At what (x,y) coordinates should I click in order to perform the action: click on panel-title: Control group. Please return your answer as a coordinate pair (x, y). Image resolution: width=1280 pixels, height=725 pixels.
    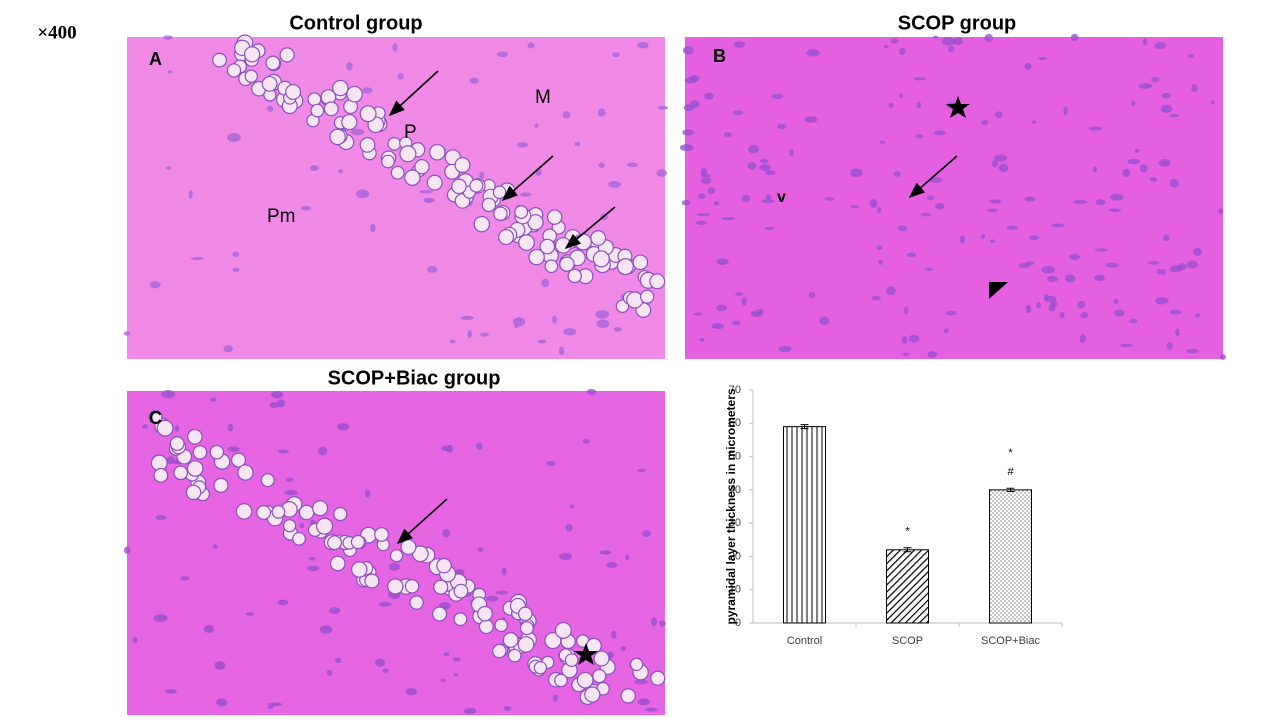
    Looking at the image, I should click on (355, 23).